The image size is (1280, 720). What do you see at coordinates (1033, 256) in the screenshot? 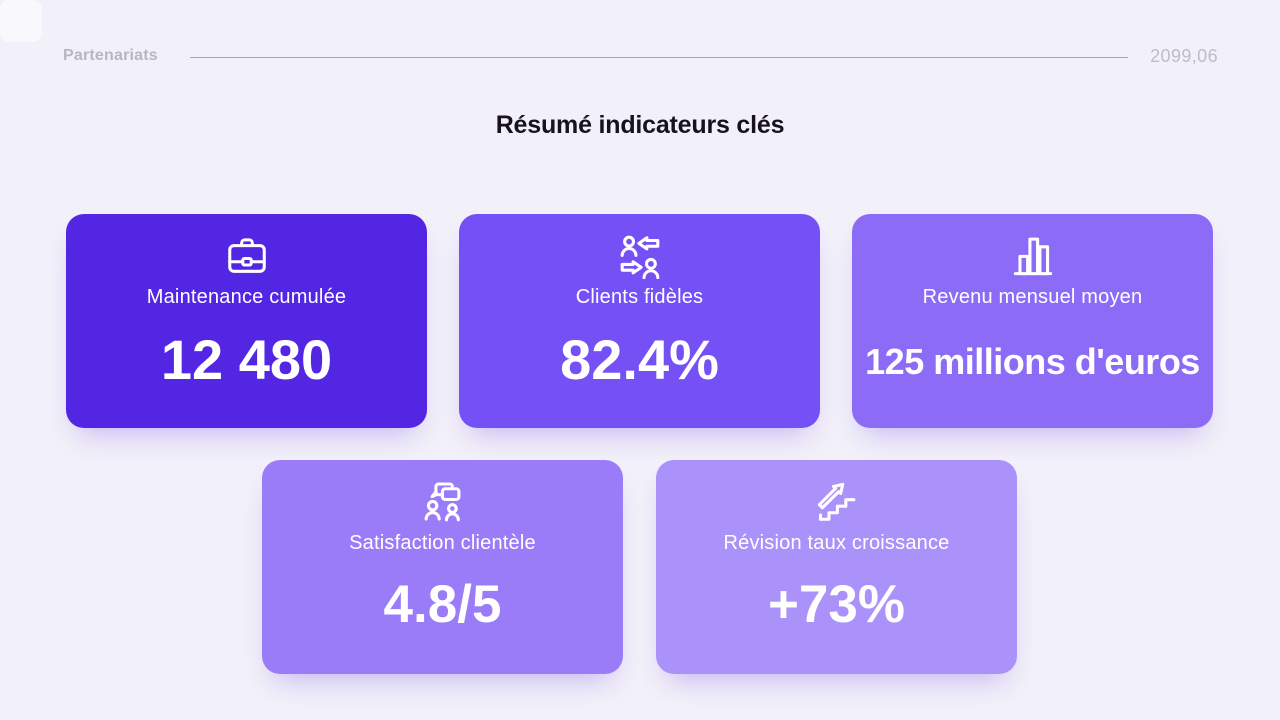
I see `bar-chart-icon` at bounding box center [1033, 256].